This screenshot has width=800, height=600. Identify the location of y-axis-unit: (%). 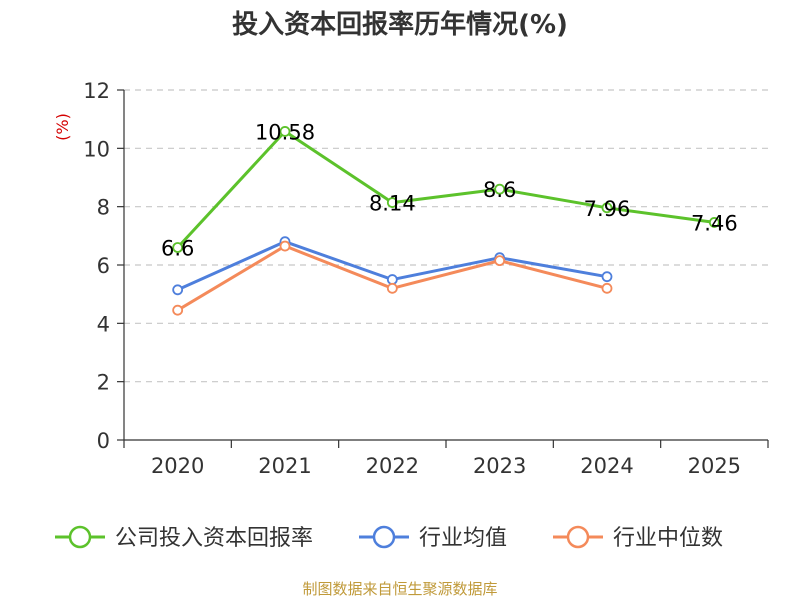
(62, 127).